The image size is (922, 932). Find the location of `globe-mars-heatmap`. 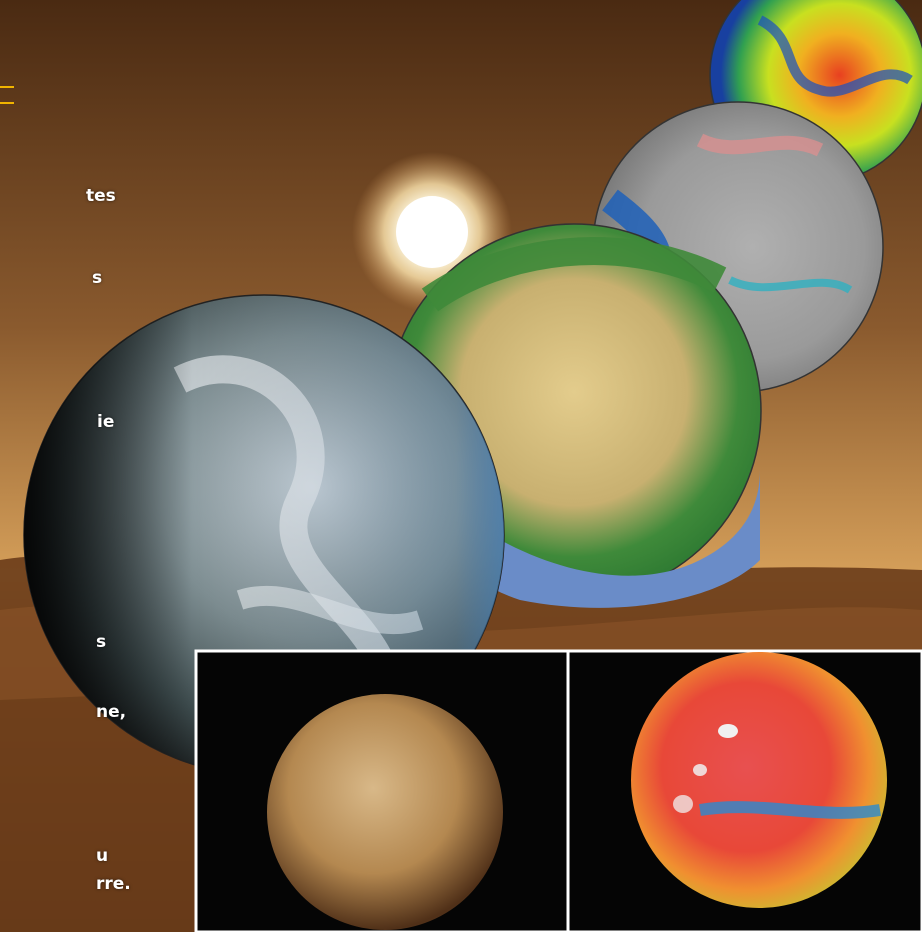

globe-mars-heatmap is located at coordinates (759, 780).